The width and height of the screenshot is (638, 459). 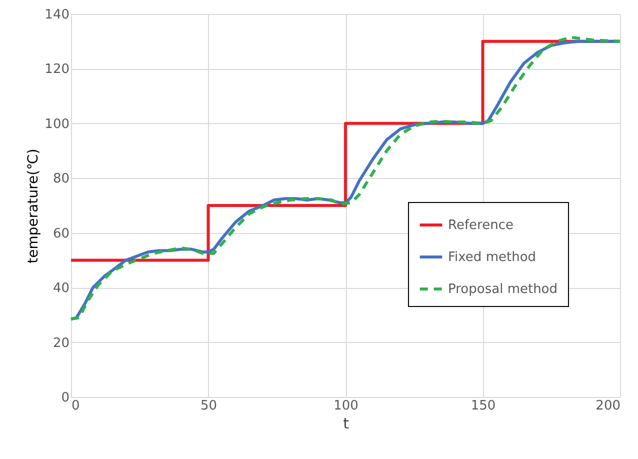 I want to click on y-tick-label: 120, so click(x=57, y=70).